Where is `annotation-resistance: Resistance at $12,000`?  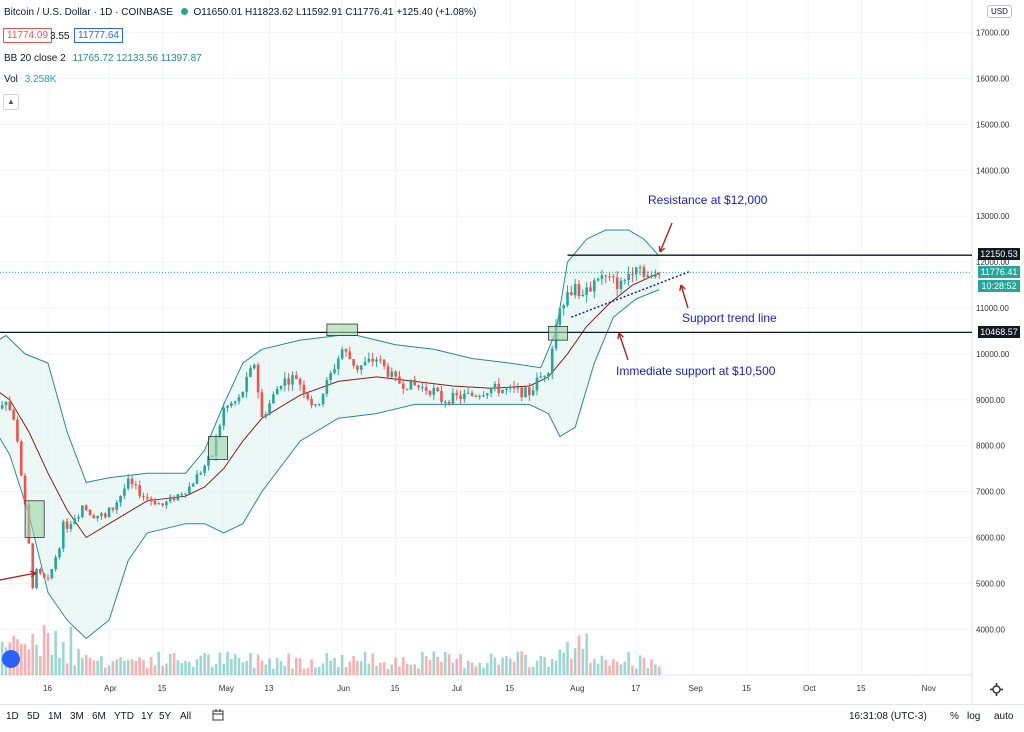
annotation-resistance: Resistance at $12,000 is located at coordinates (708, 200).